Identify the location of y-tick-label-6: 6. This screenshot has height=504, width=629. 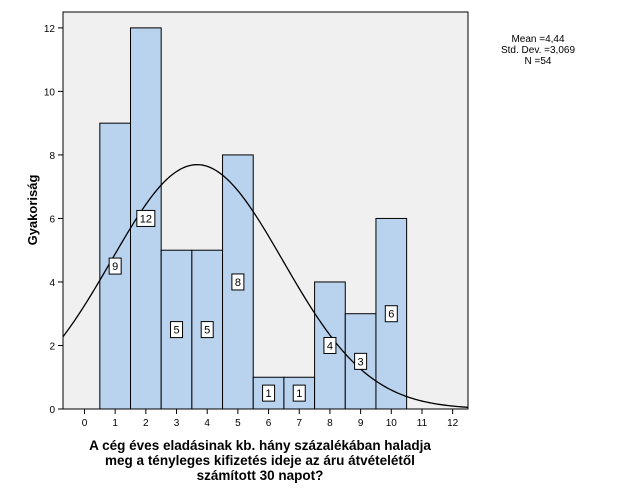
(52, 219).